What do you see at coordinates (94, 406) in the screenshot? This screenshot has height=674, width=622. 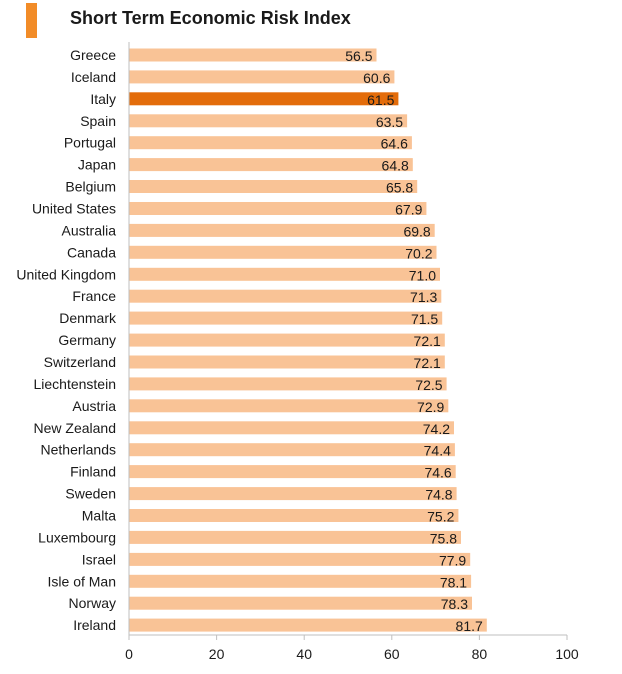 I see `category-label: Austria` at bounding box center [94, 406].